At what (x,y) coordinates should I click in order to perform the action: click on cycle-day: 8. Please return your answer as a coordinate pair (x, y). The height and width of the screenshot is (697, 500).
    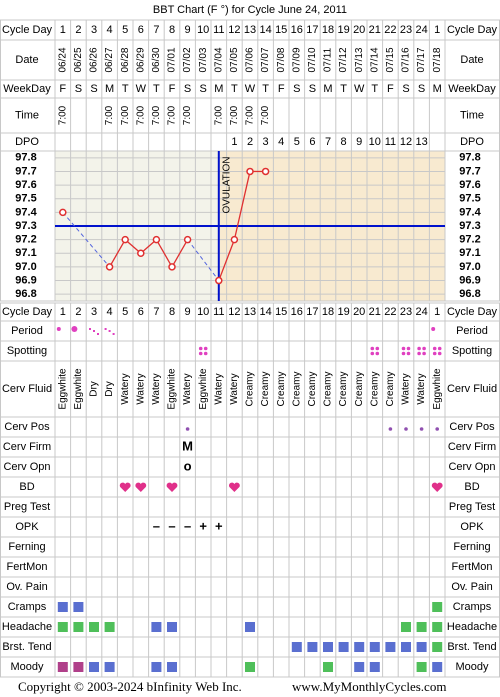
    Looking at the image, I should click on (172, 312).